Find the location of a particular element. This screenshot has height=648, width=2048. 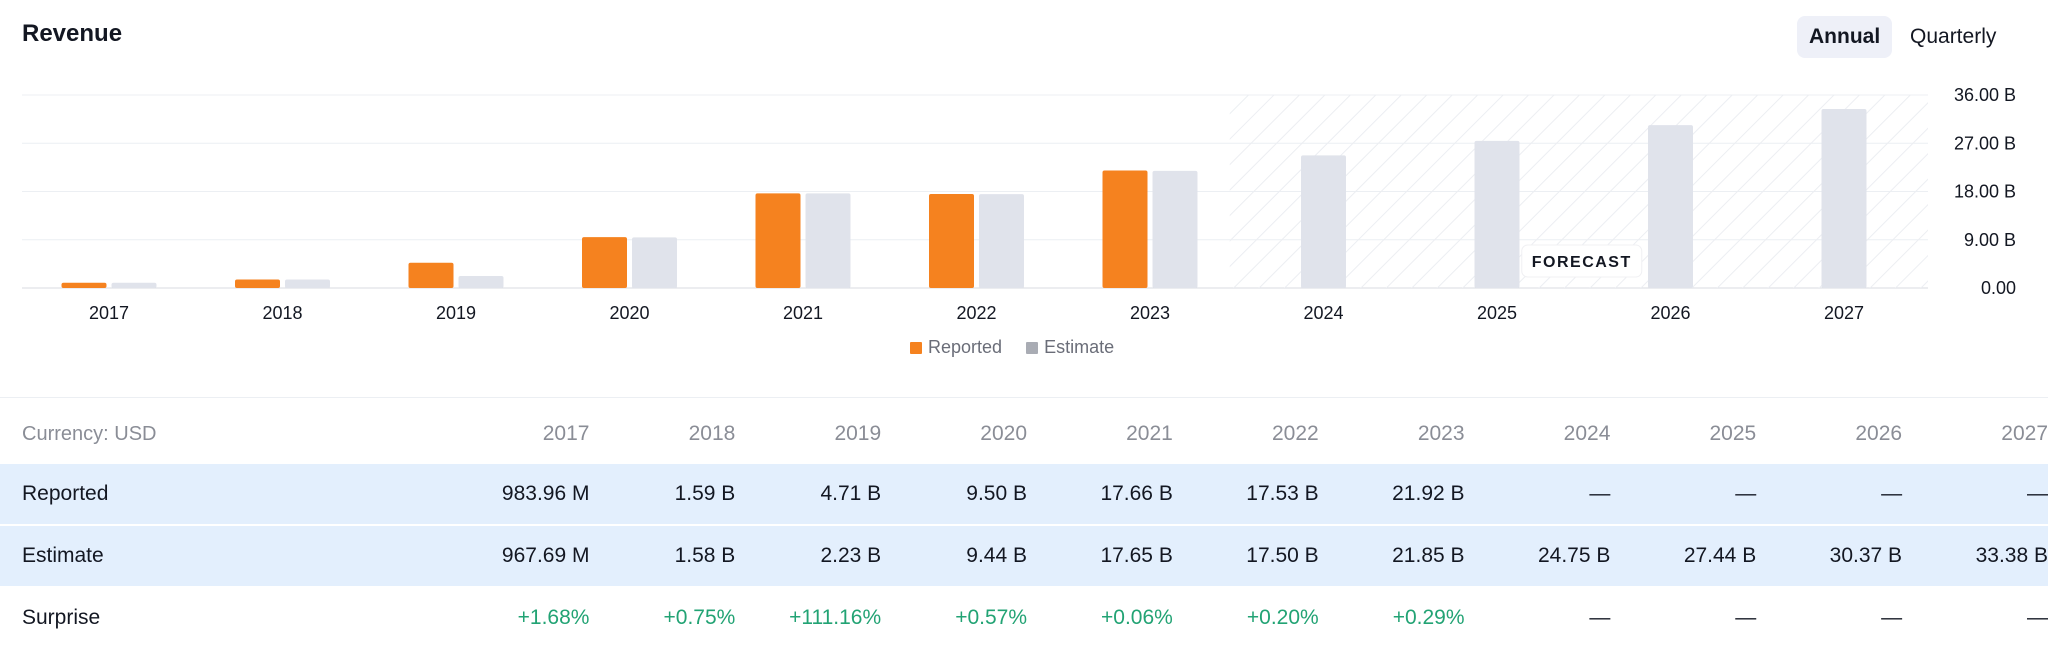

x-tick-label: 2026 is located at coordinates (1670, 313).